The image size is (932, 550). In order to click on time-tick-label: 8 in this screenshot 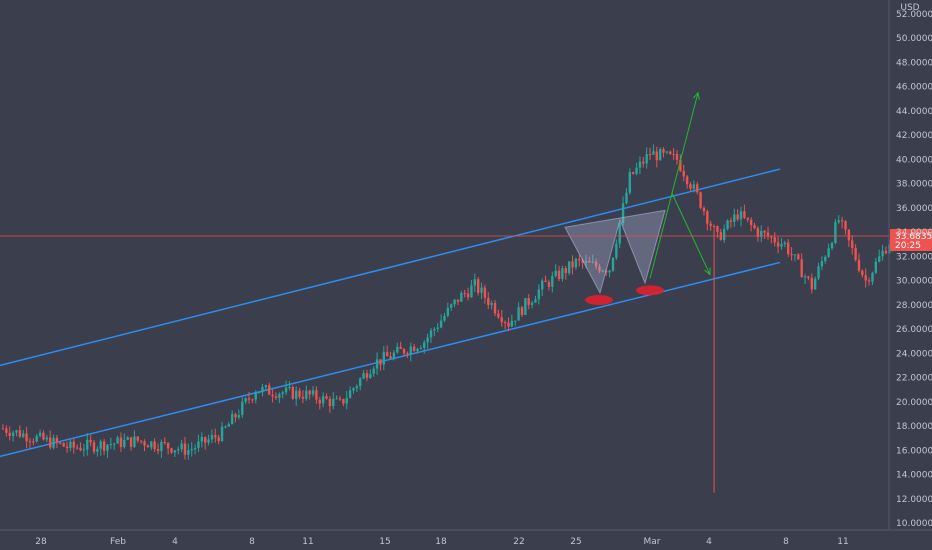, I will do `click(786, 542)`.